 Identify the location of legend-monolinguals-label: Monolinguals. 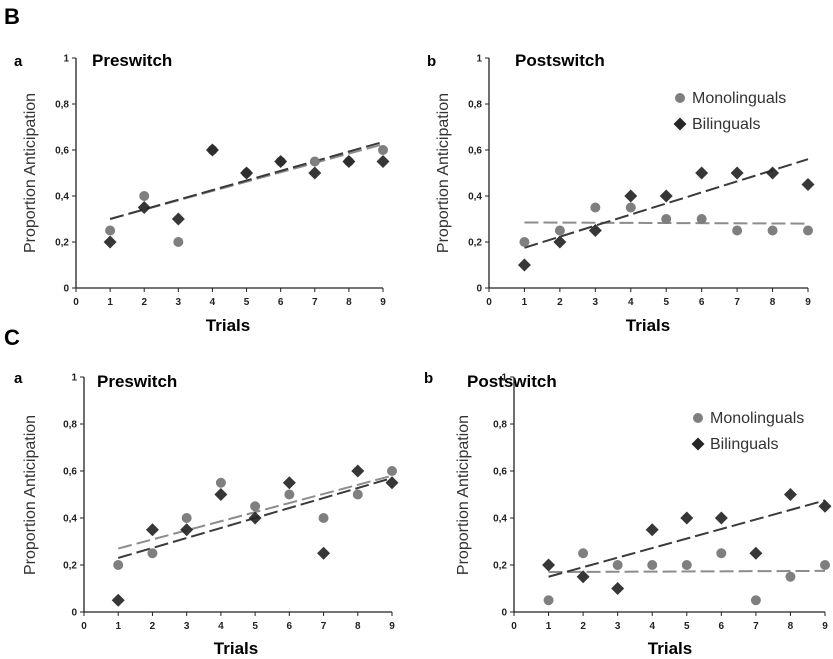
(739, 98).